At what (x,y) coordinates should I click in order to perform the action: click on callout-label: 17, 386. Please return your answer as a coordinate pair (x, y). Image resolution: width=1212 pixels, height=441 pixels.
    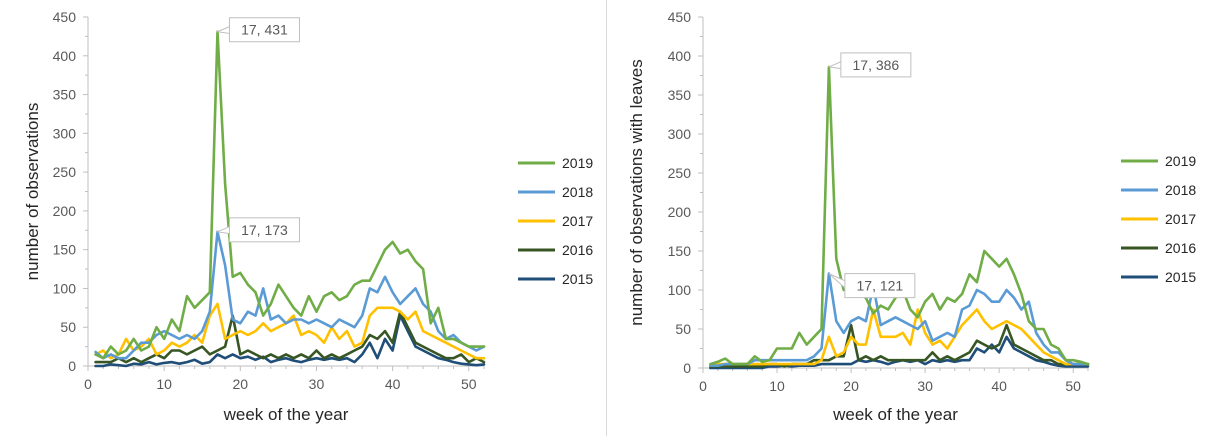
    Looking at the image, I should click on (876, 65).